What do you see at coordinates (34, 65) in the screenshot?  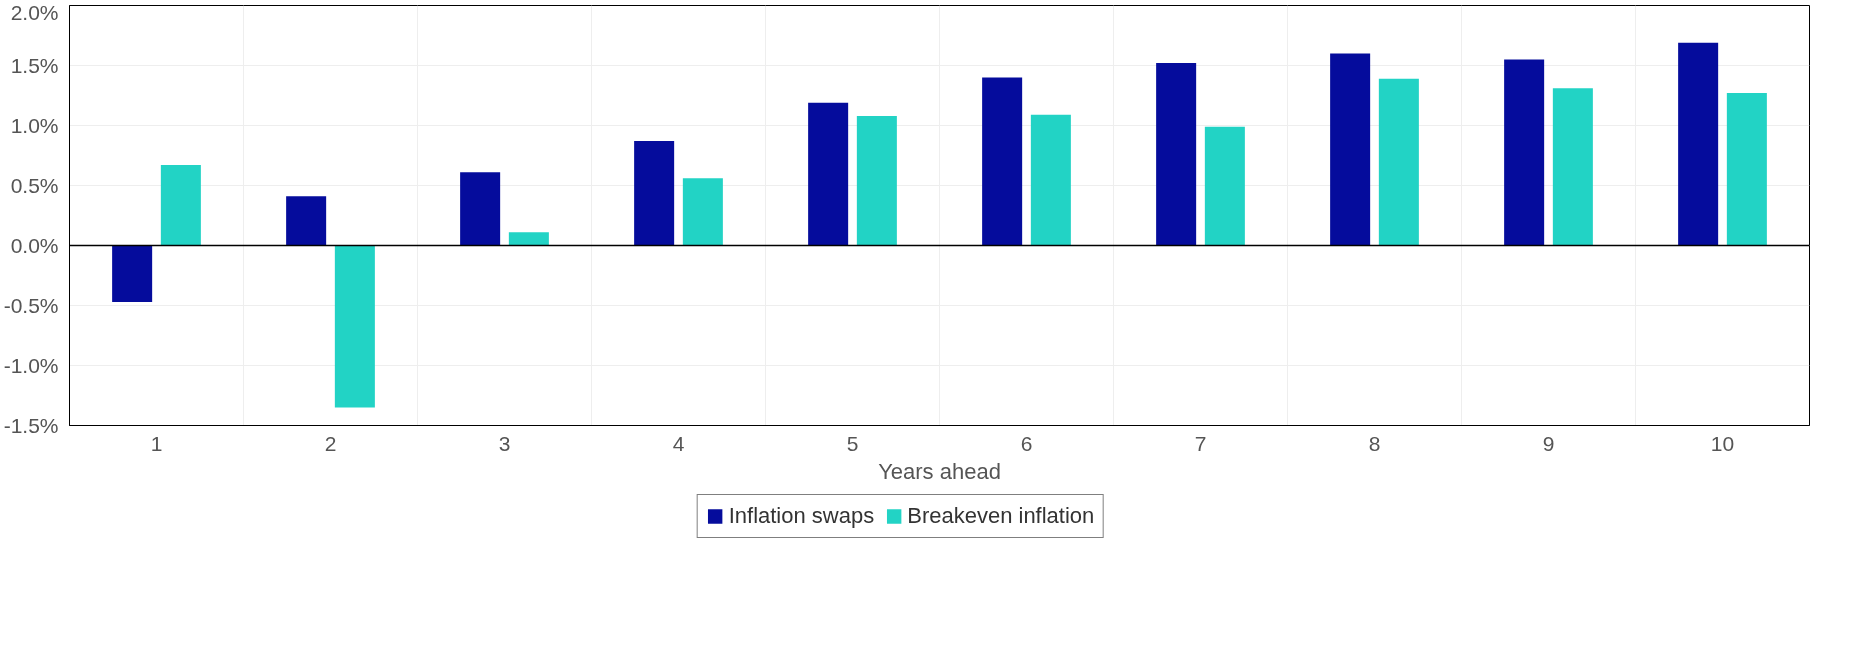 I see `y-tick-label: 1.5%` at bounding box center [34, 65].